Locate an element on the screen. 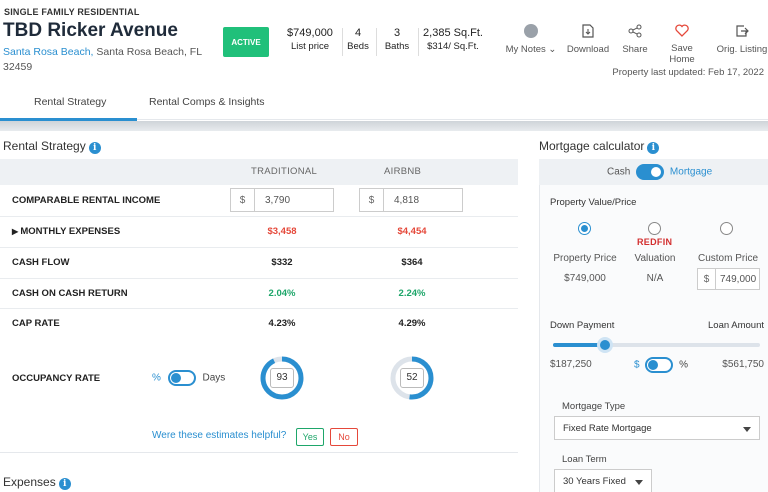 This screenshot has width=768, height=492. coc-traditional: 2.04% is located at coordinates (282, 293).